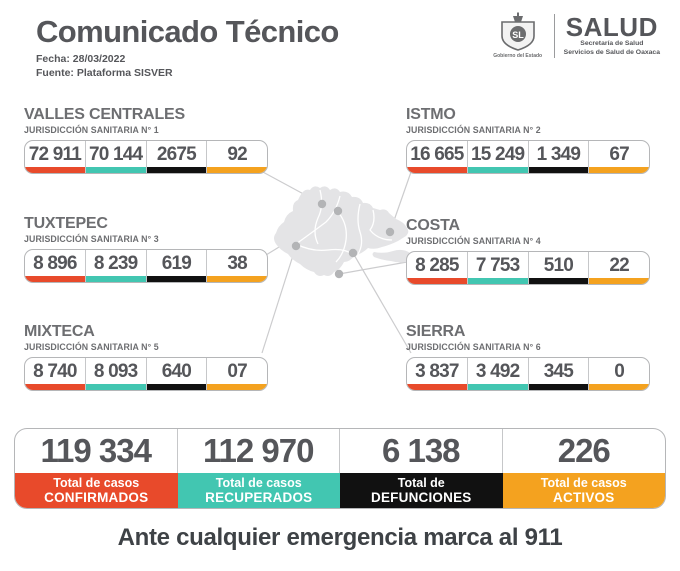  I want to click on active-value: 22, so click(619, 265).